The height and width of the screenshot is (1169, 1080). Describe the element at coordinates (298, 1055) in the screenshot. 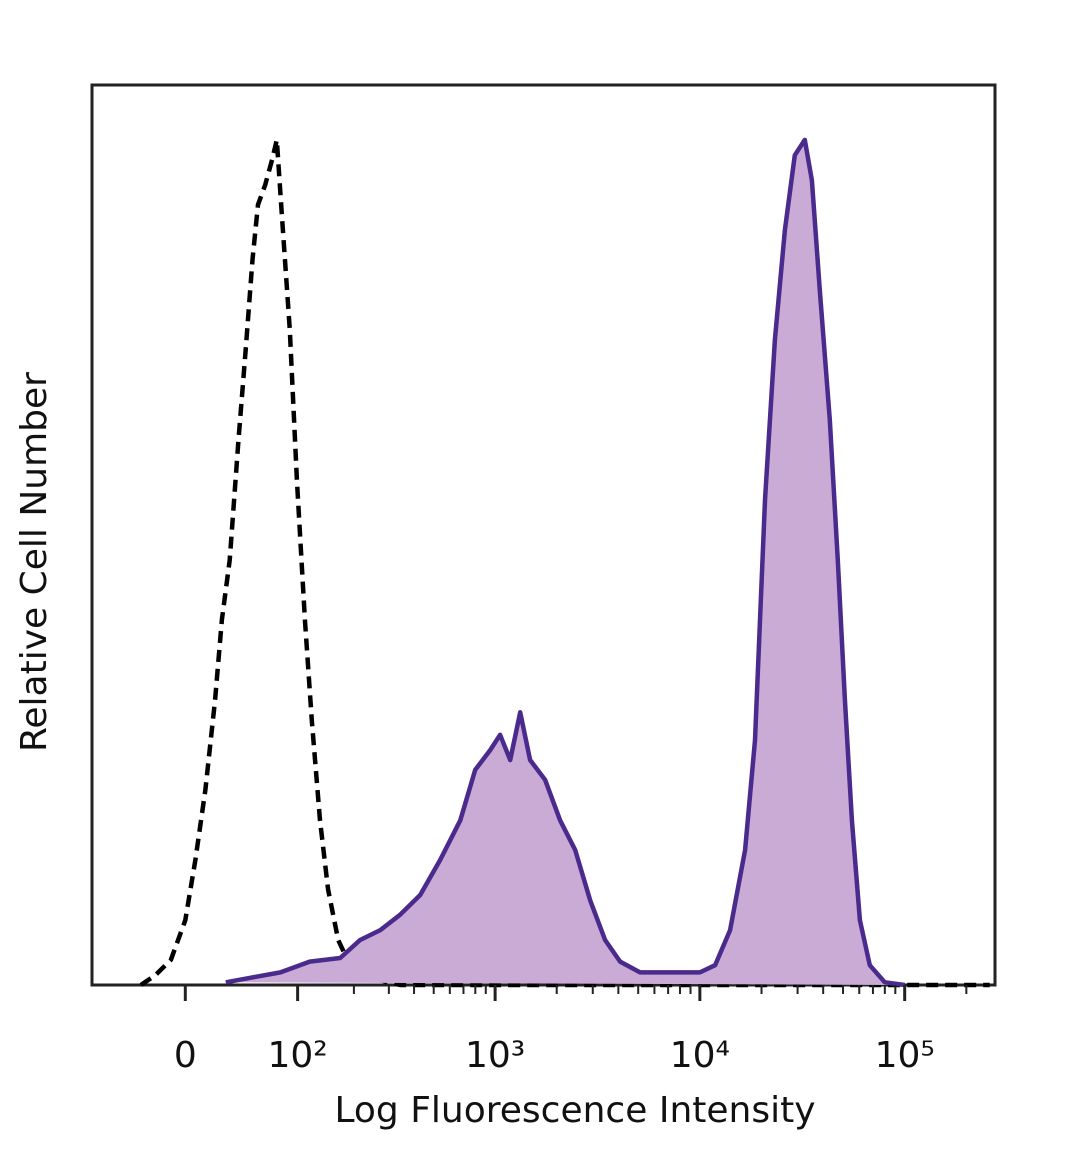

I see `x-tick-label: 10²` at that location.